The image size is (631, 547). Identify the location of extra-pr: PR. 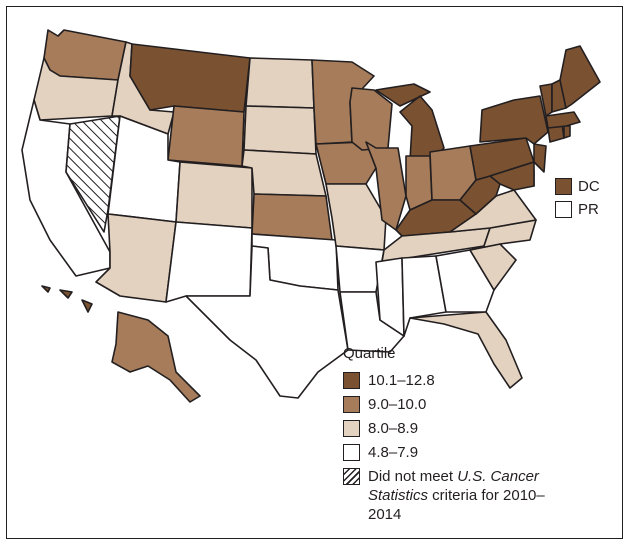
(577, 209).